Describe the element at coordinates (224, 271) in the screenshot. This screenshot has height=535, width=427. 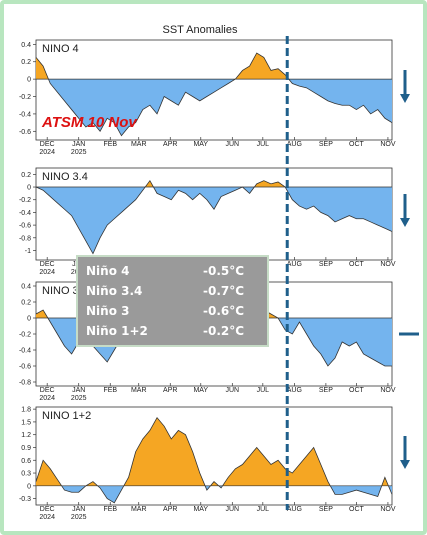
I see `summary-value-nino4: -0.5°C` at that location.